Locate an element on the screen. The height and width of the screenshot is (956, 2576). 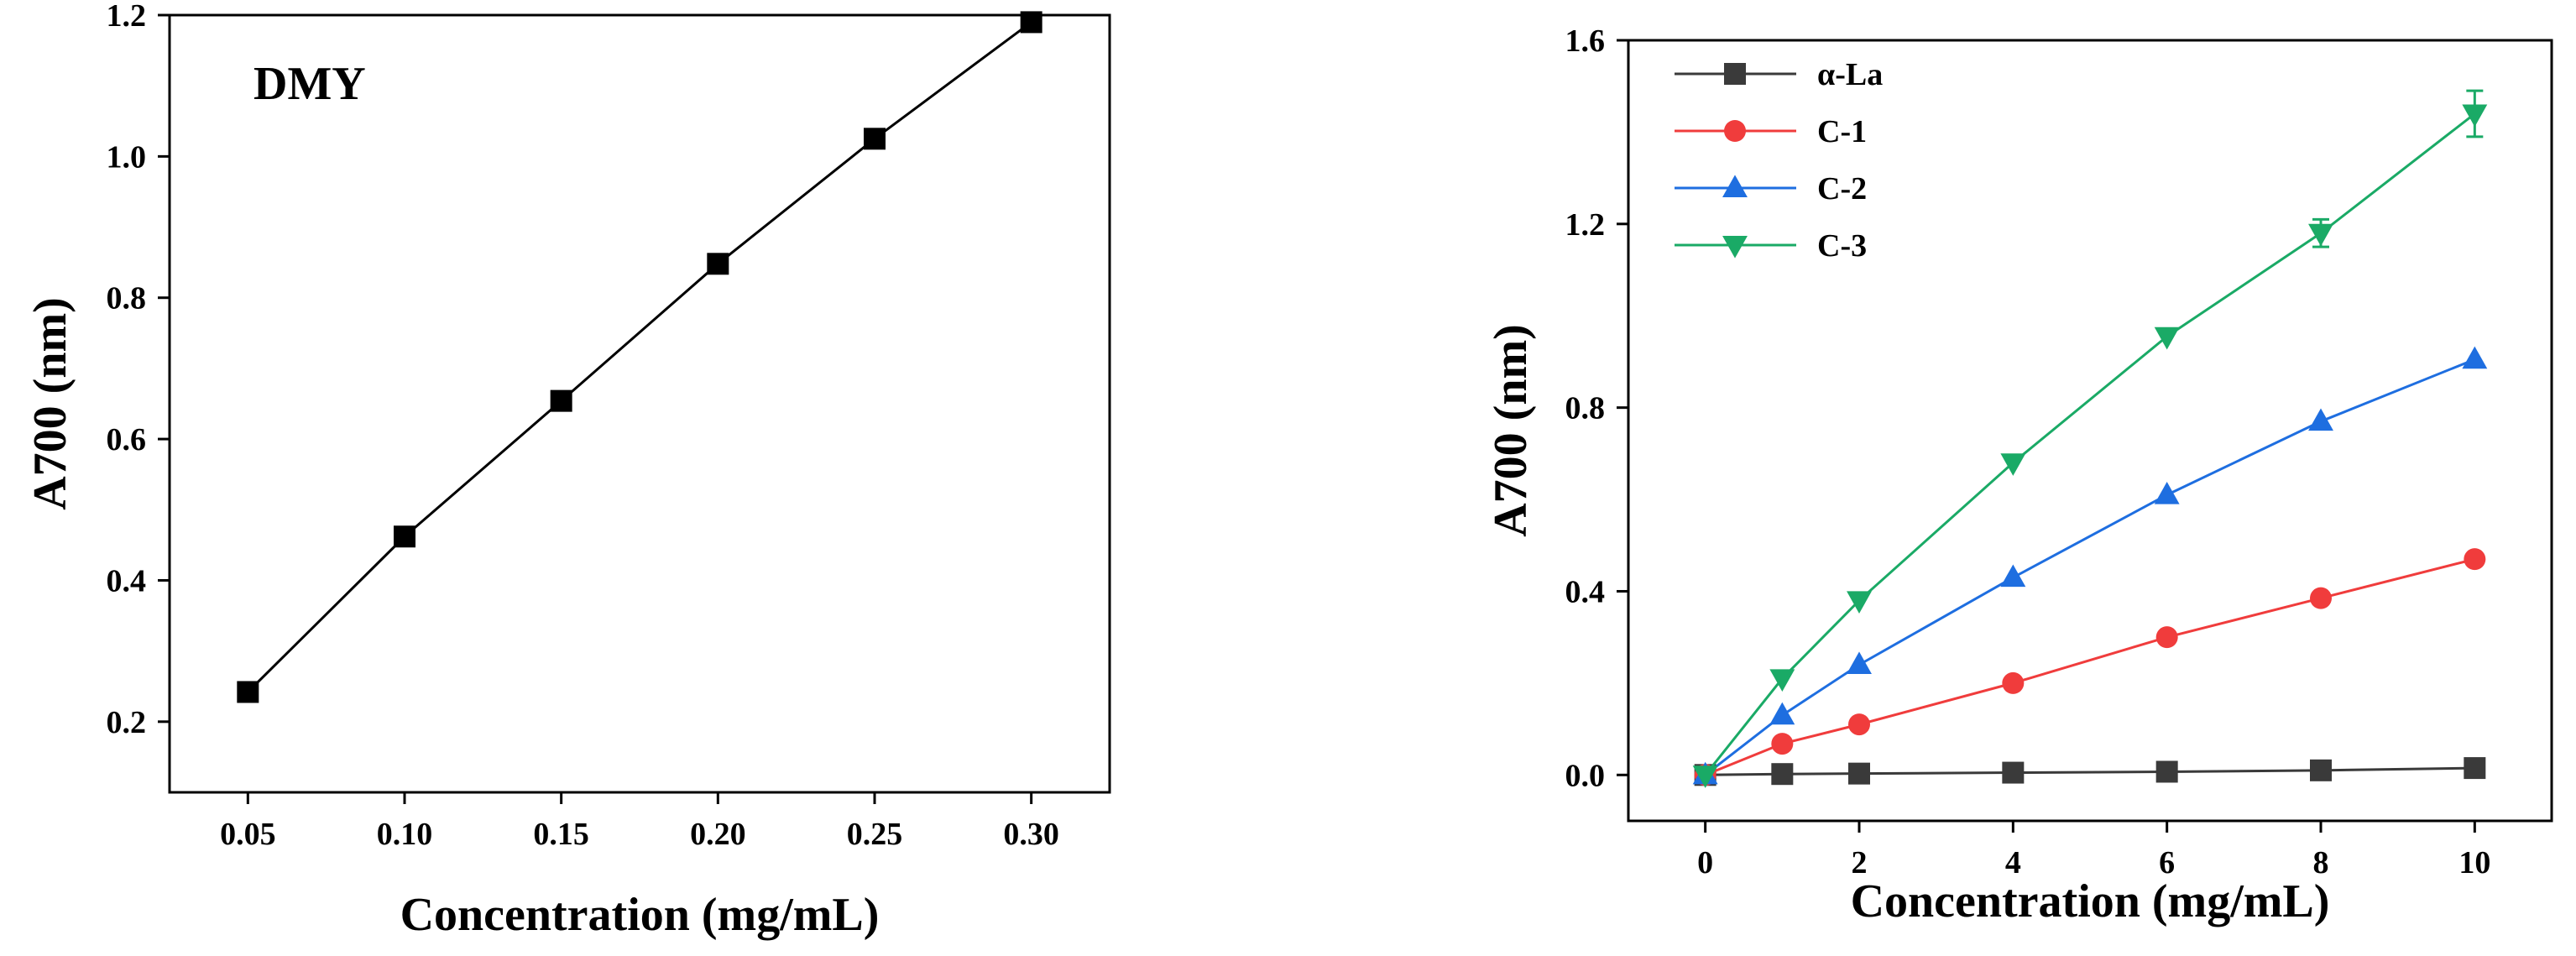
right-y-tick-label-2: 0.8 is located at coordinates (1585, 408).